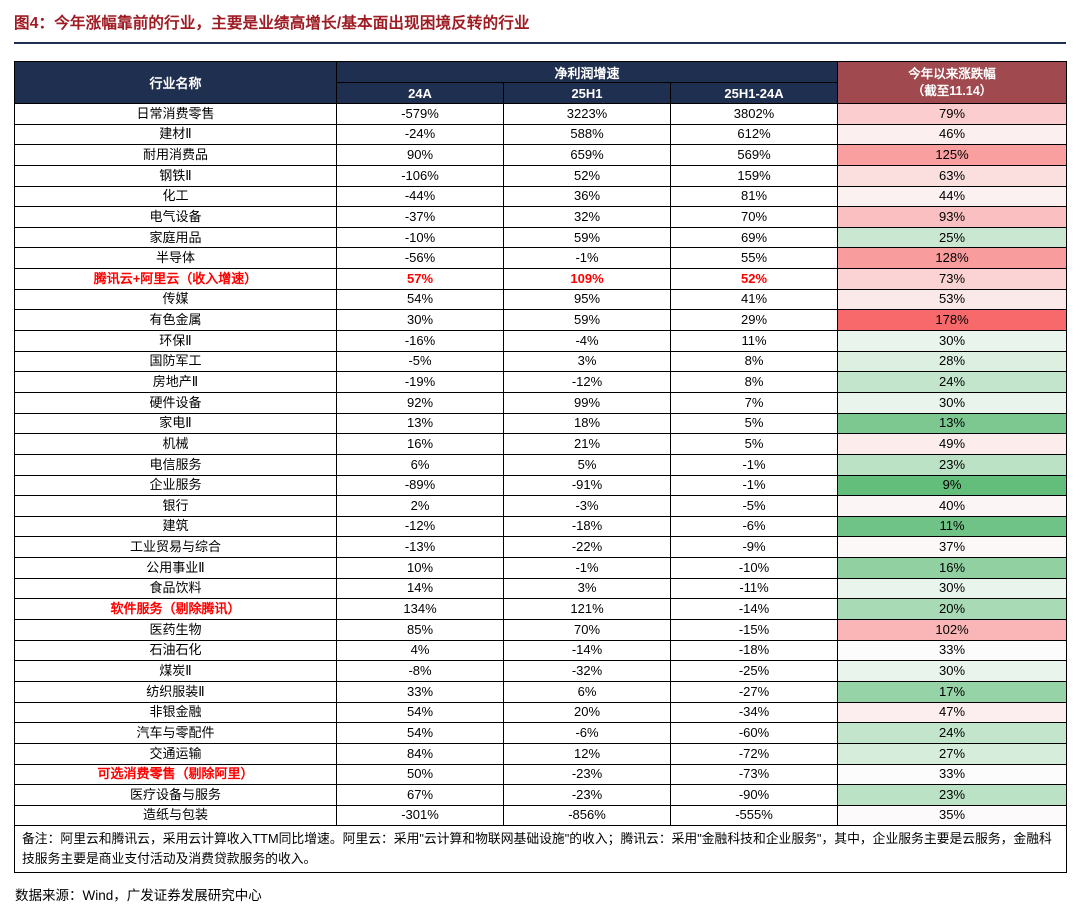 The width and height of the screenshot is (1080, 904). I want to click on profit-growth-cell: -34%, so click(754, 712).